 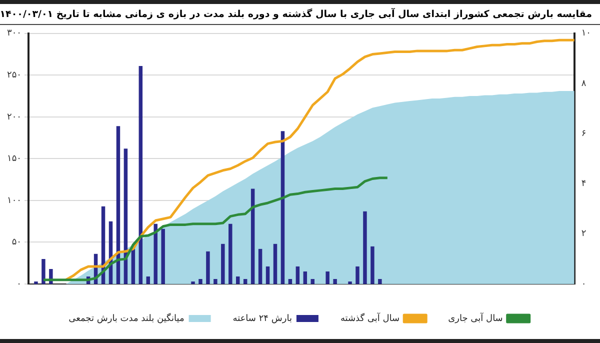 I want to click on y-tick-label: ۰, so click(x=19, y=284).